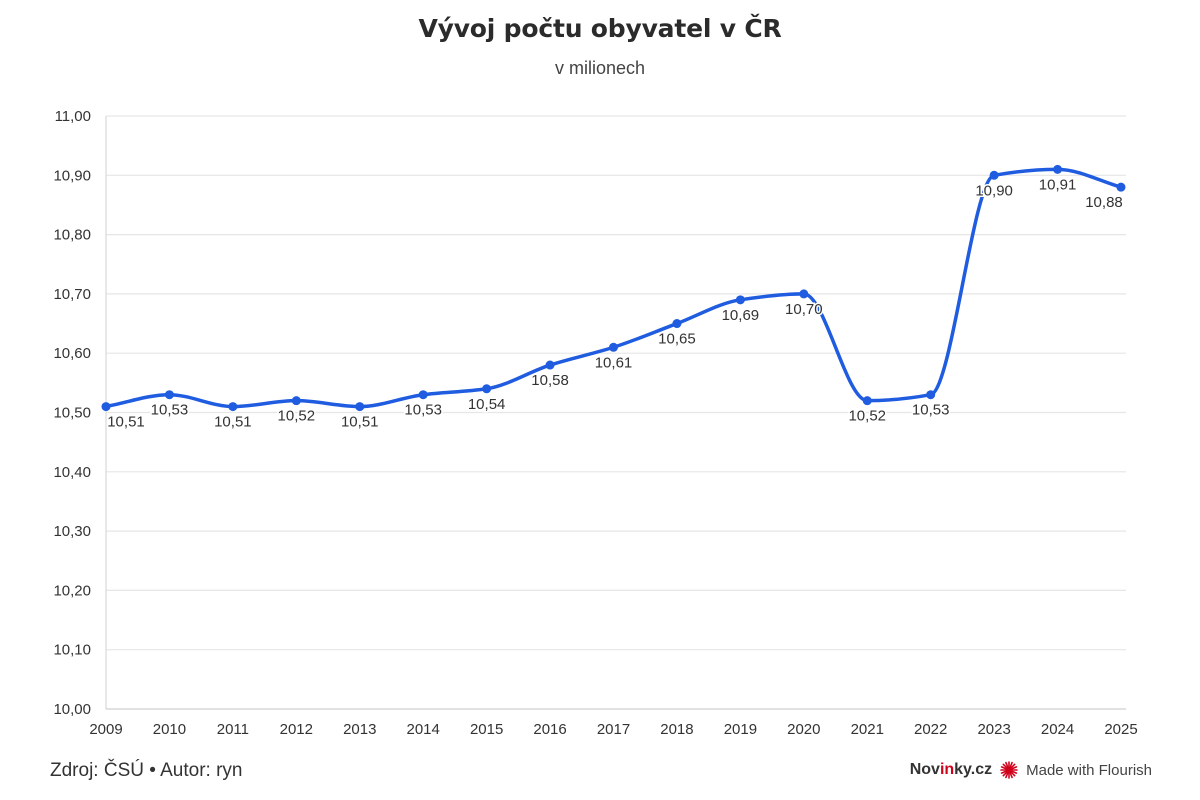 Image resolution: width=1200 pixels, height=800 pixels. I want to click on x-tick-label: 2023, so click(993, 729).